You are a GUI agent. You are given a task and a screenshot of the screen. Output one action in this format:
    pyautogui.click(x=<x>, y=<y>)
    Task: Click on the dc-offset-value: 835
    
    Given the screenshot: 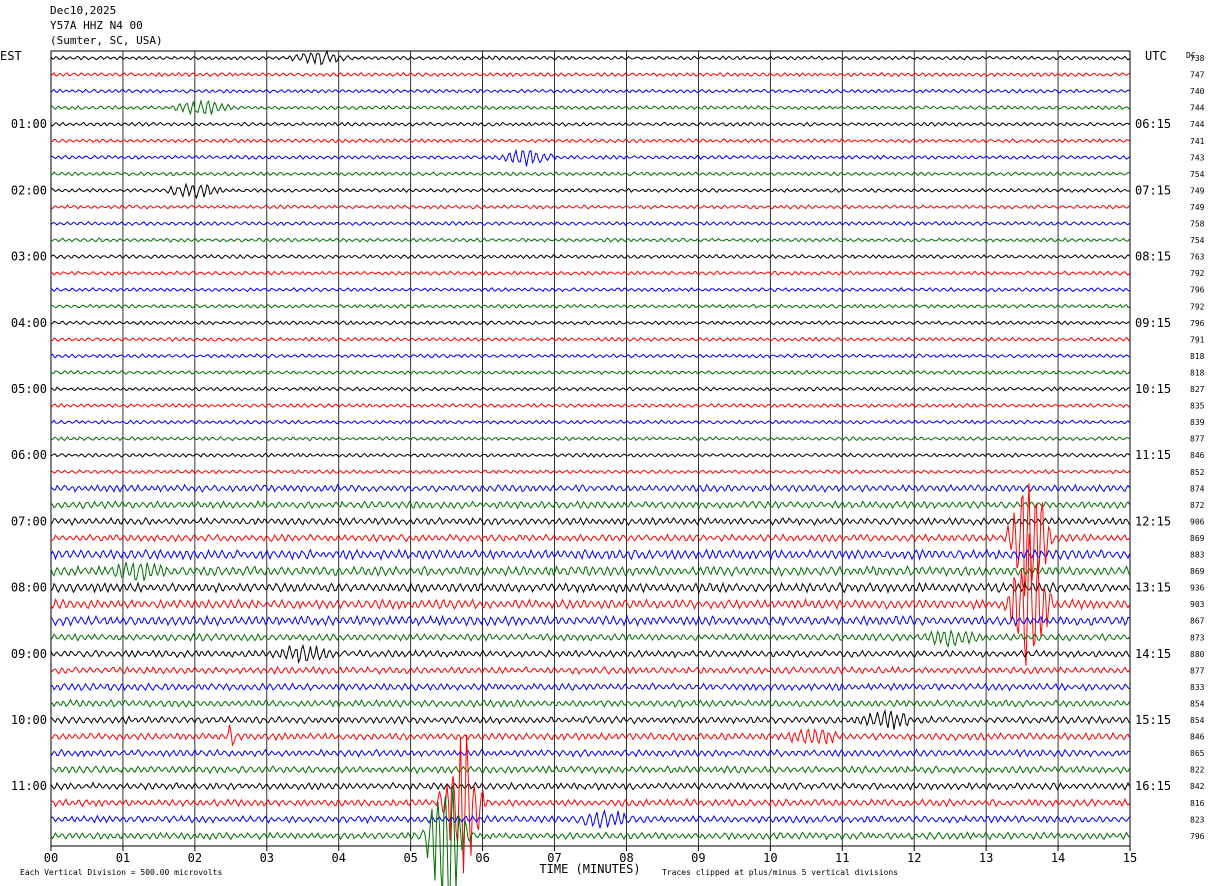 What is the action you would take?
    pyautogui.click(x=1197, y=406)
    